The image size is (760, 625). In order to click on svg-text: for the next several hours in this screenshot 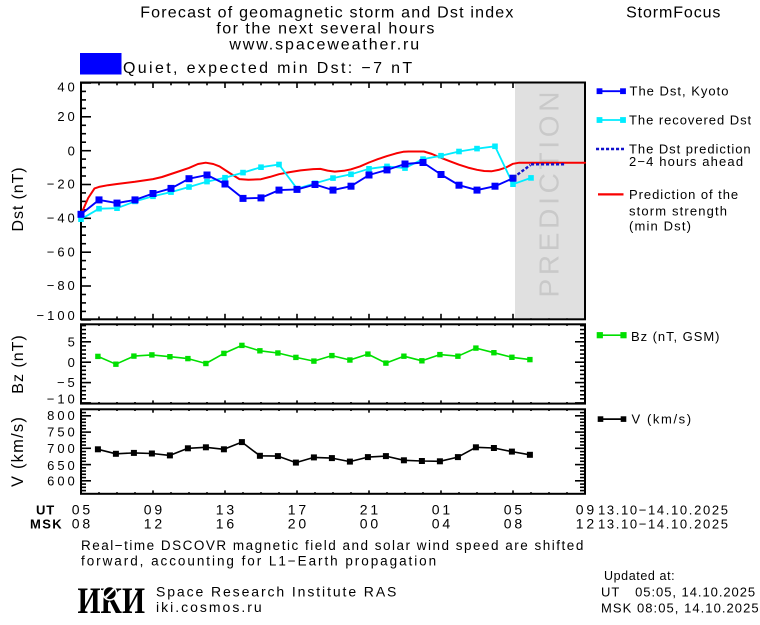, I will do `click(326, 29)`.